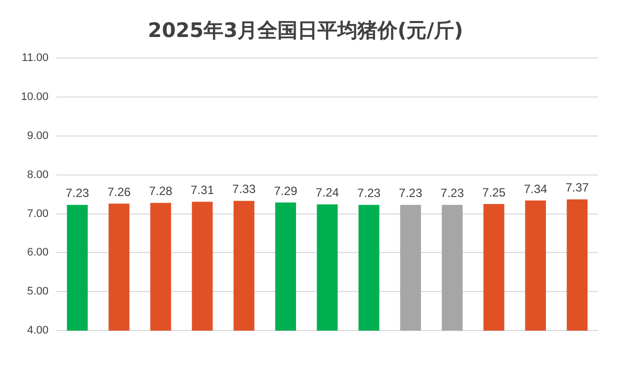  What do you see at coordinates (286, 191) in the screenshot?
I see `data-label: 7.29` at bounding box center [286, 191].